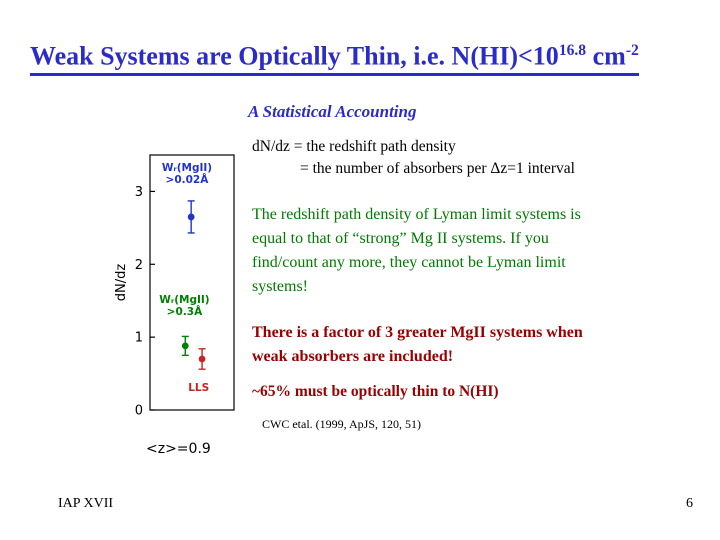  Describe the element at coordinates (191, 217) in the screenshot. I see `mgii-weak-point` at that location.